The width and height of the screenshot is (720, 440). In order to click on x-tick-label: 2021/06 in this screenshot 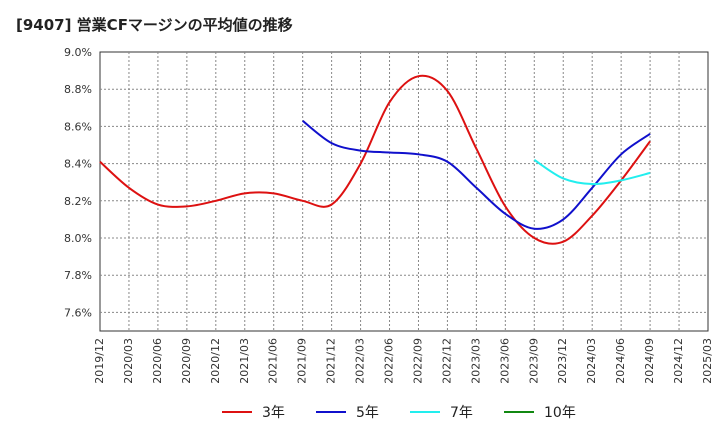, I will do `click(273, 361)`.